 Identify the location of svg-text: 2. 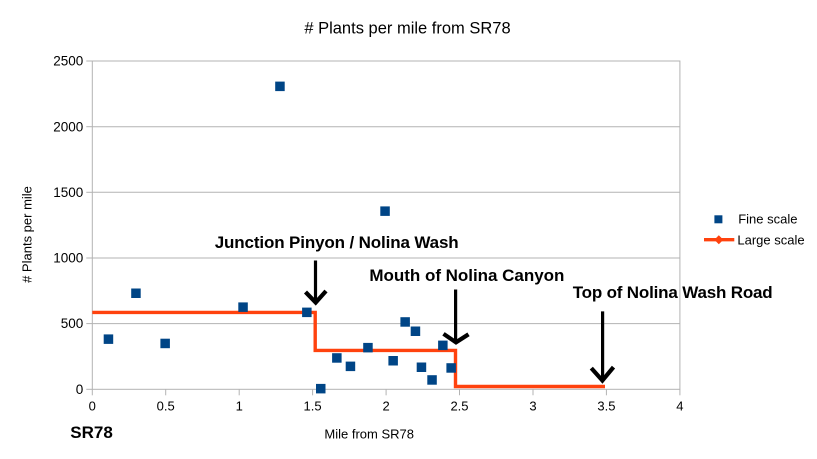
(385, 405).